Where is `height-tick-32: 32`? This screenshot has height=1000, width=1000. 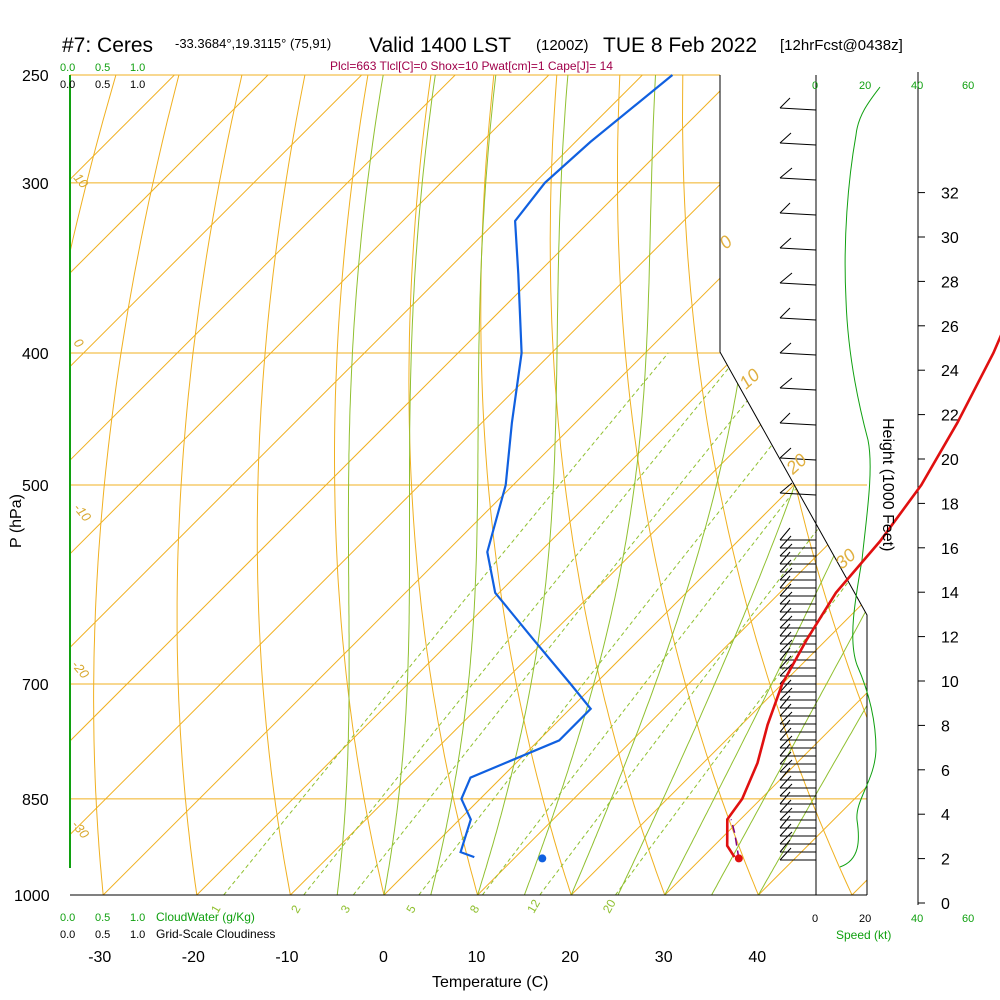
height-tick-32: 32 is located at coordinates (950, 194).